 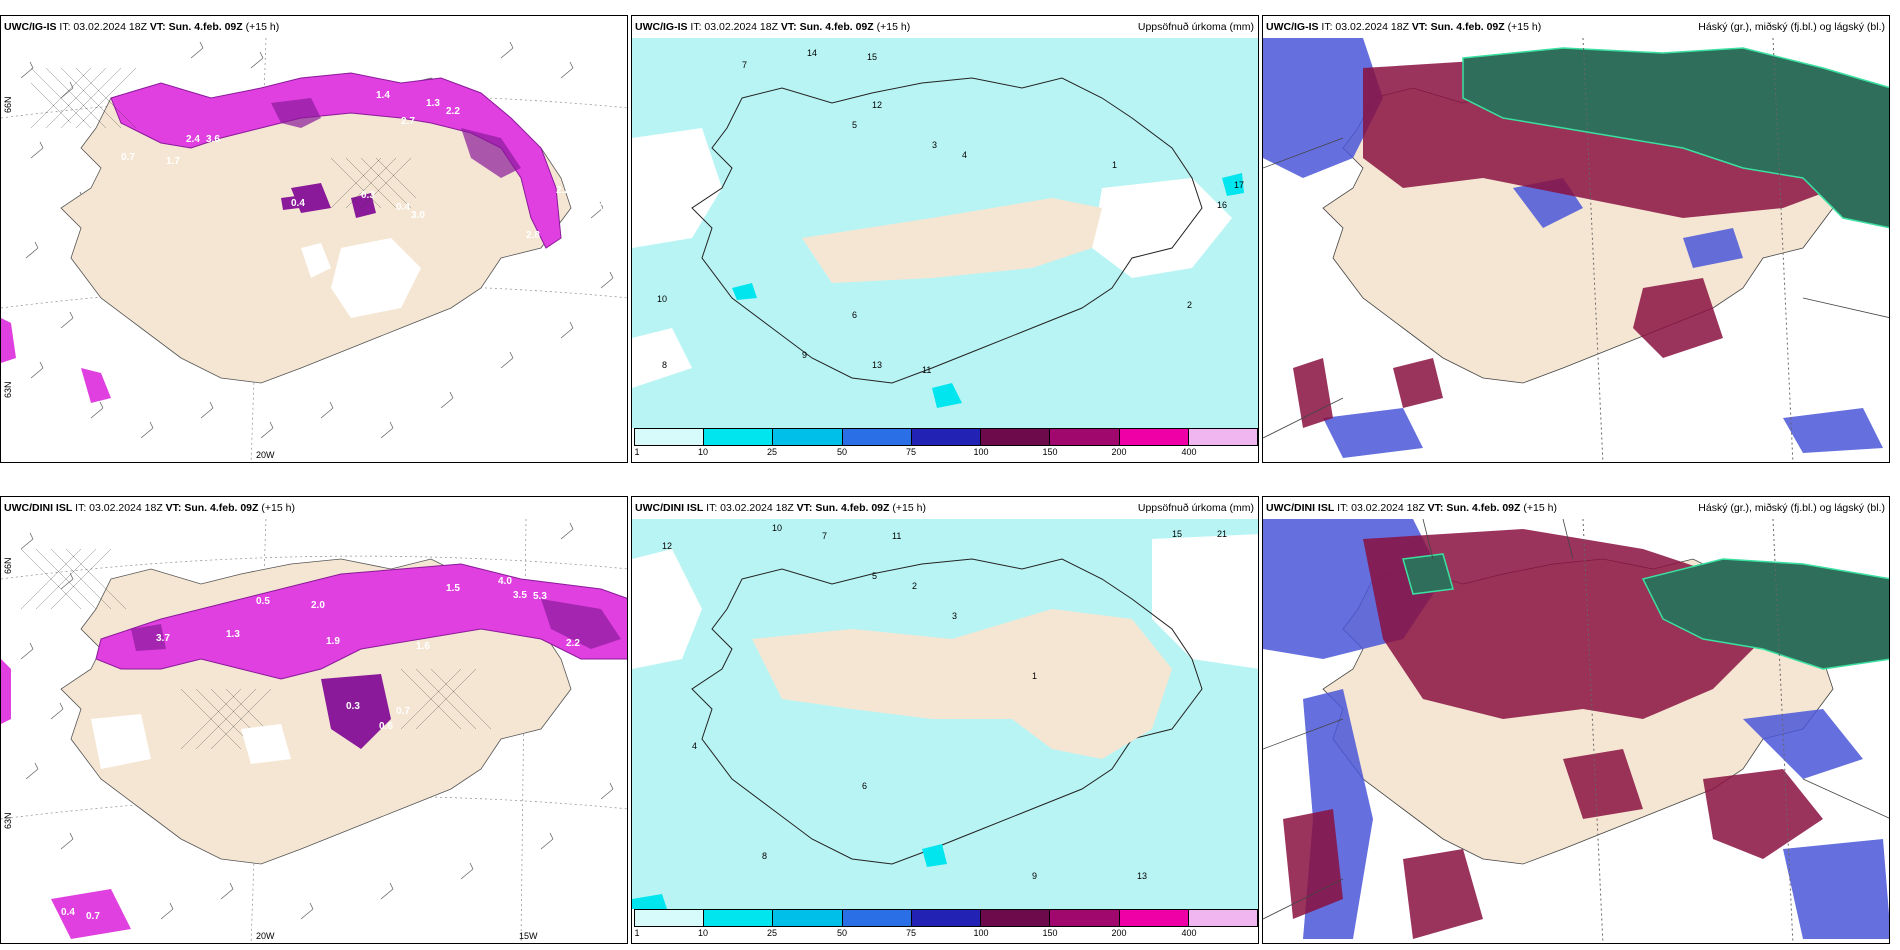 What do you see at coordinates (1222, 534) in the screenshot?
I see `precip-value: 21` at bounding box center [1222, 534].